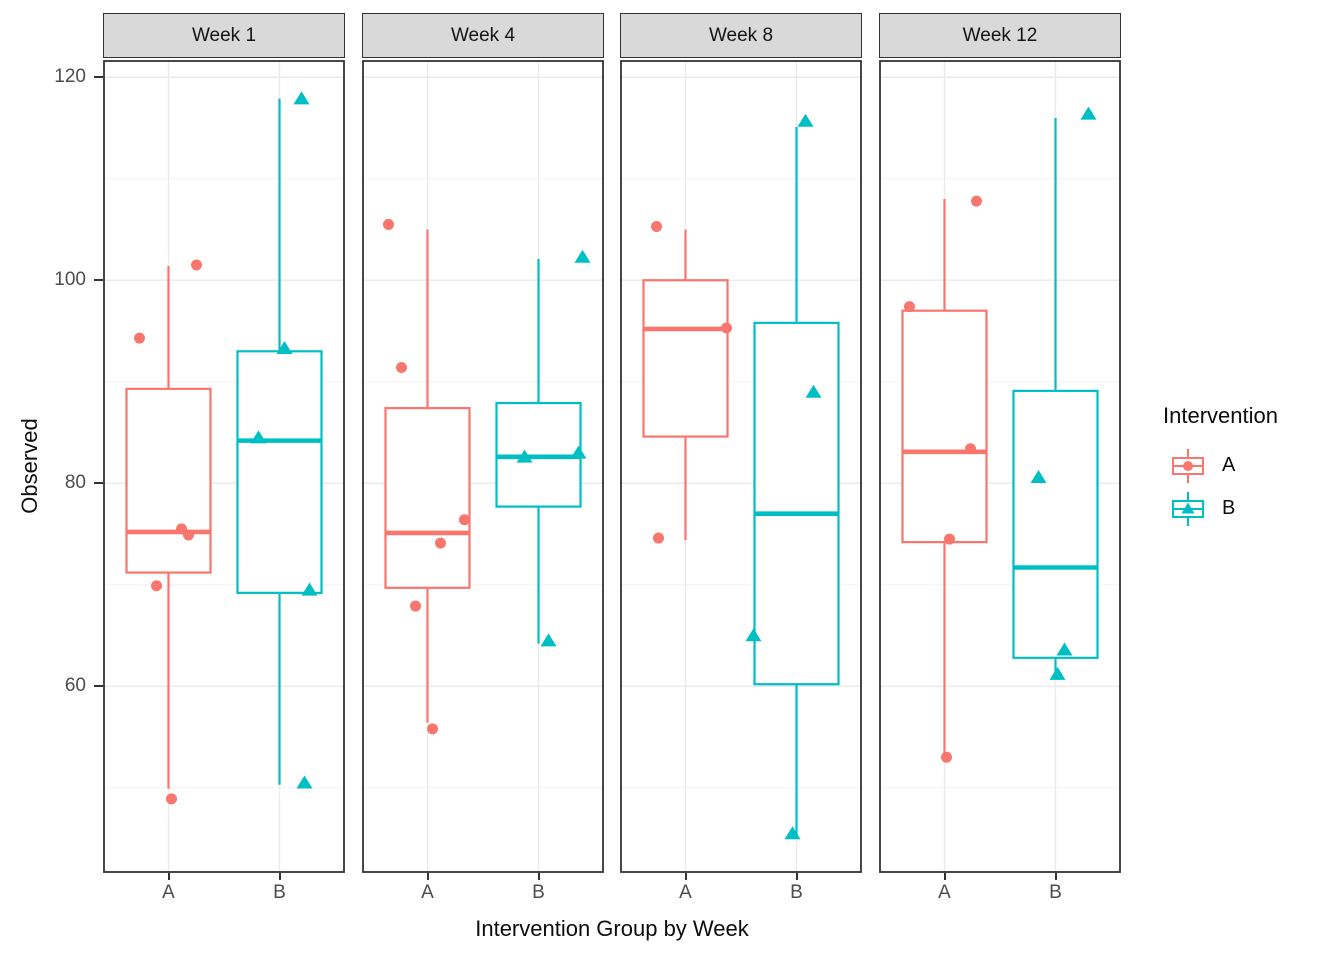 Image resolution: width=1344 pixels, height=960 pixels. What do you see at coordinates (1220, 415) in the screenshot?
I see `legend-title: Intervention` at bounding box center [1220, 415].